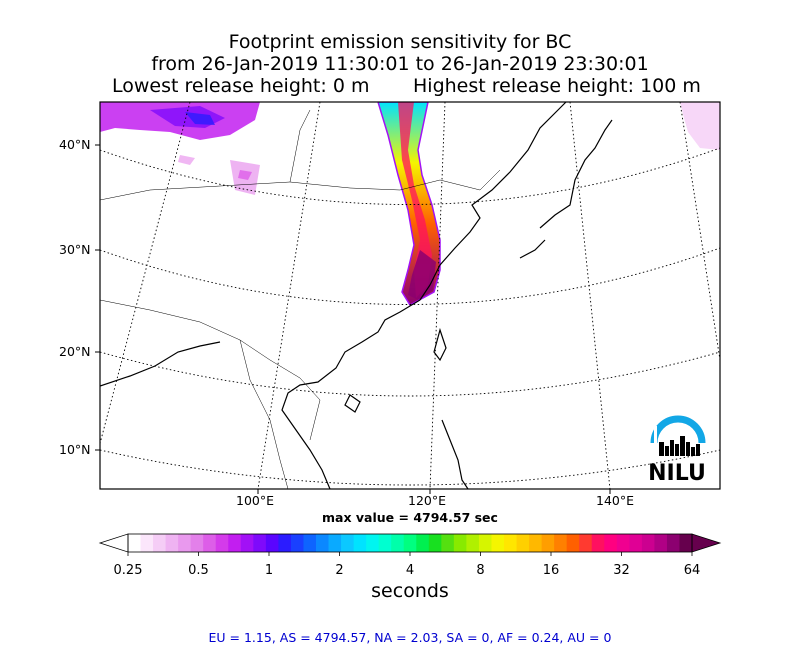 This screenshot has height=650, width=800. Describe the element at coordinates (97, 297) in the screenshot. I see `lat-ticks` at that location.